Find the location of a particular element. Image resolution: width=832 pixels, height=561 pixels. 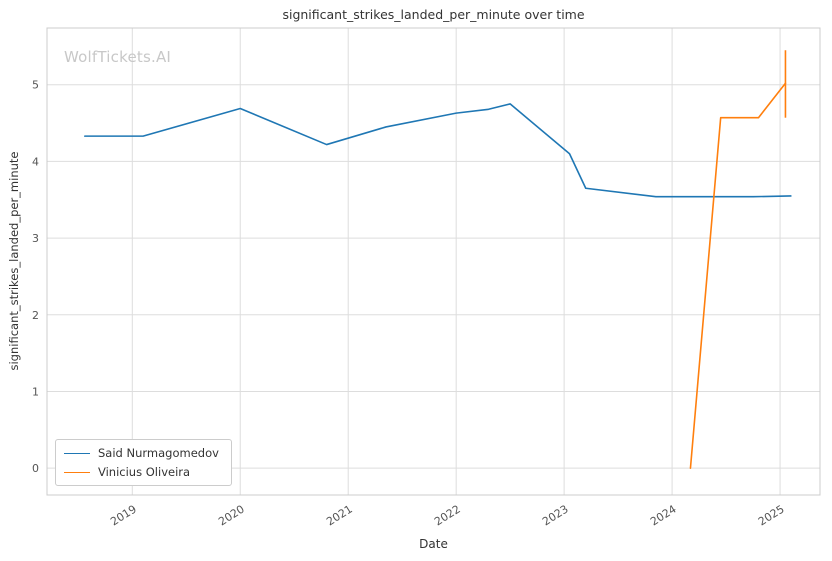

x-tick-label: 2020 is located at coordinates (231, 516).